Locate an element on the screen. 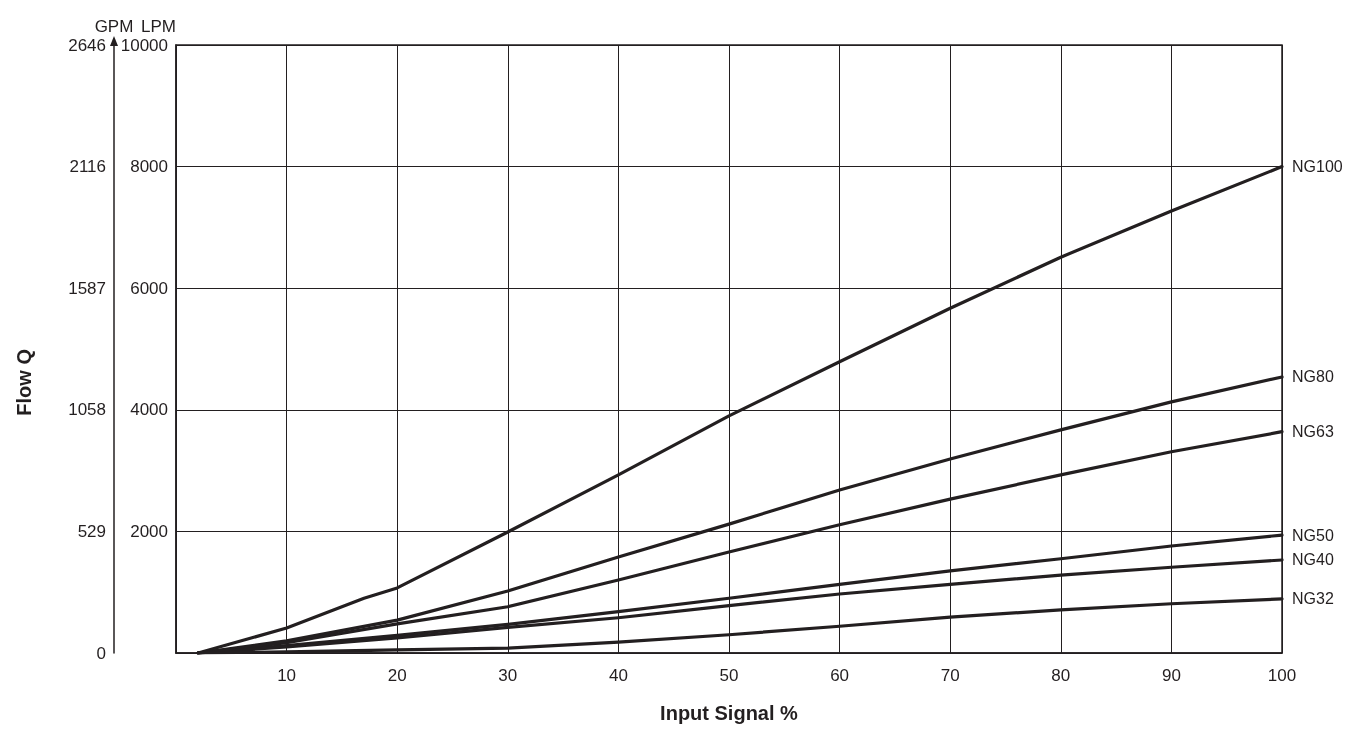 This screenshot has height=732, width=1368. y2-tick-label: 529 is located at coordinates (91, 531).